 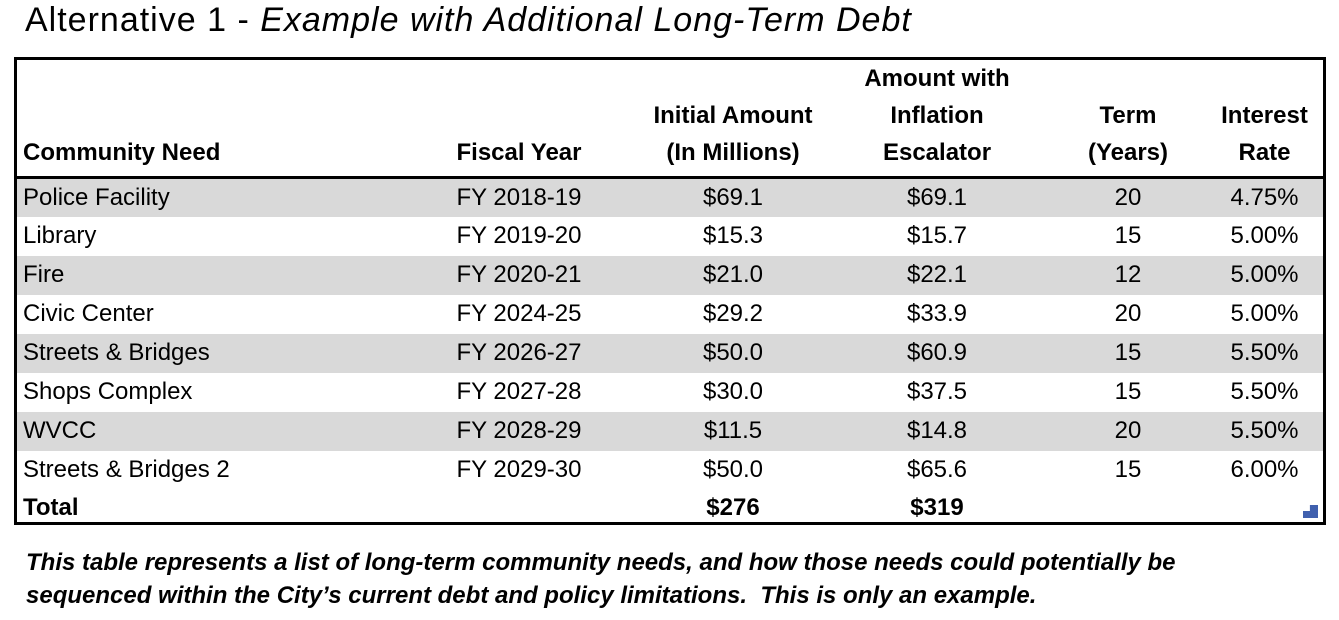 I want to click on cell-inflated-amount: $69.1, so click(x=937, y=197).